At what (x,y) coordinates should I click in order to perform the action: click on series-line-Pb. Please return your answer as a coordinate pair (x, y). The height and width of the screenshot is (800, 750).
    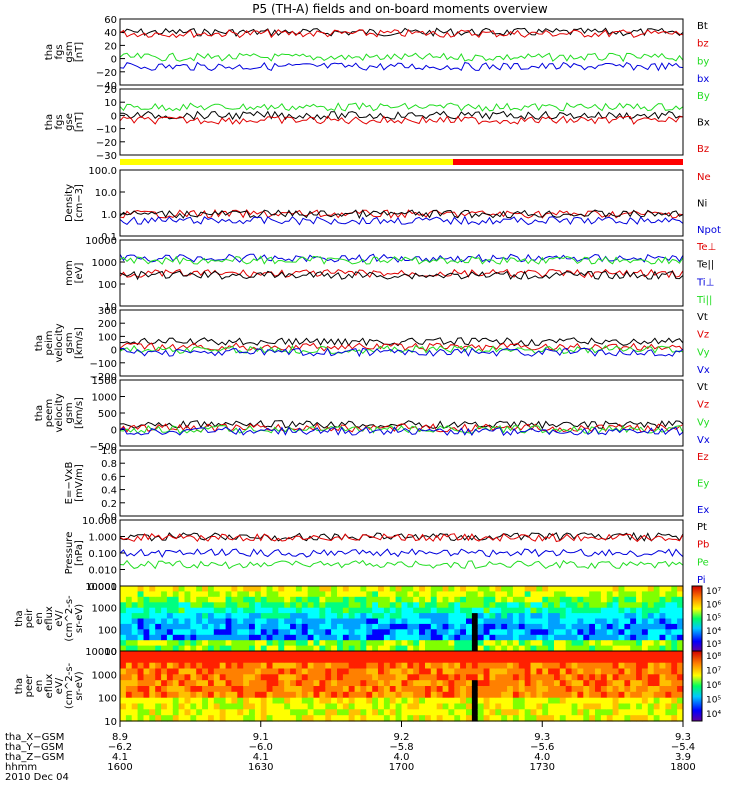
    Looking at the image, I should click on (401, 537).